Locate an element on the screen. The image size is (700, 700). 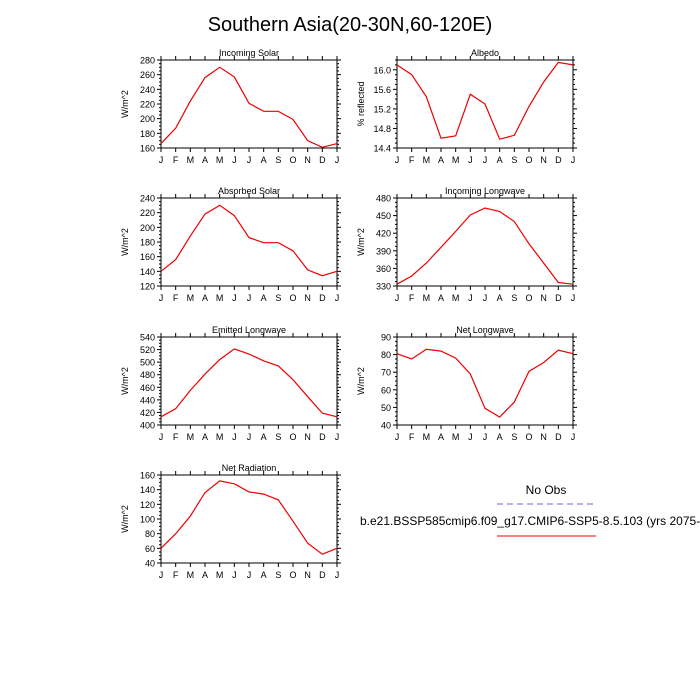
panel-title: Absorbed Solar is located at coordinates (249, 191).